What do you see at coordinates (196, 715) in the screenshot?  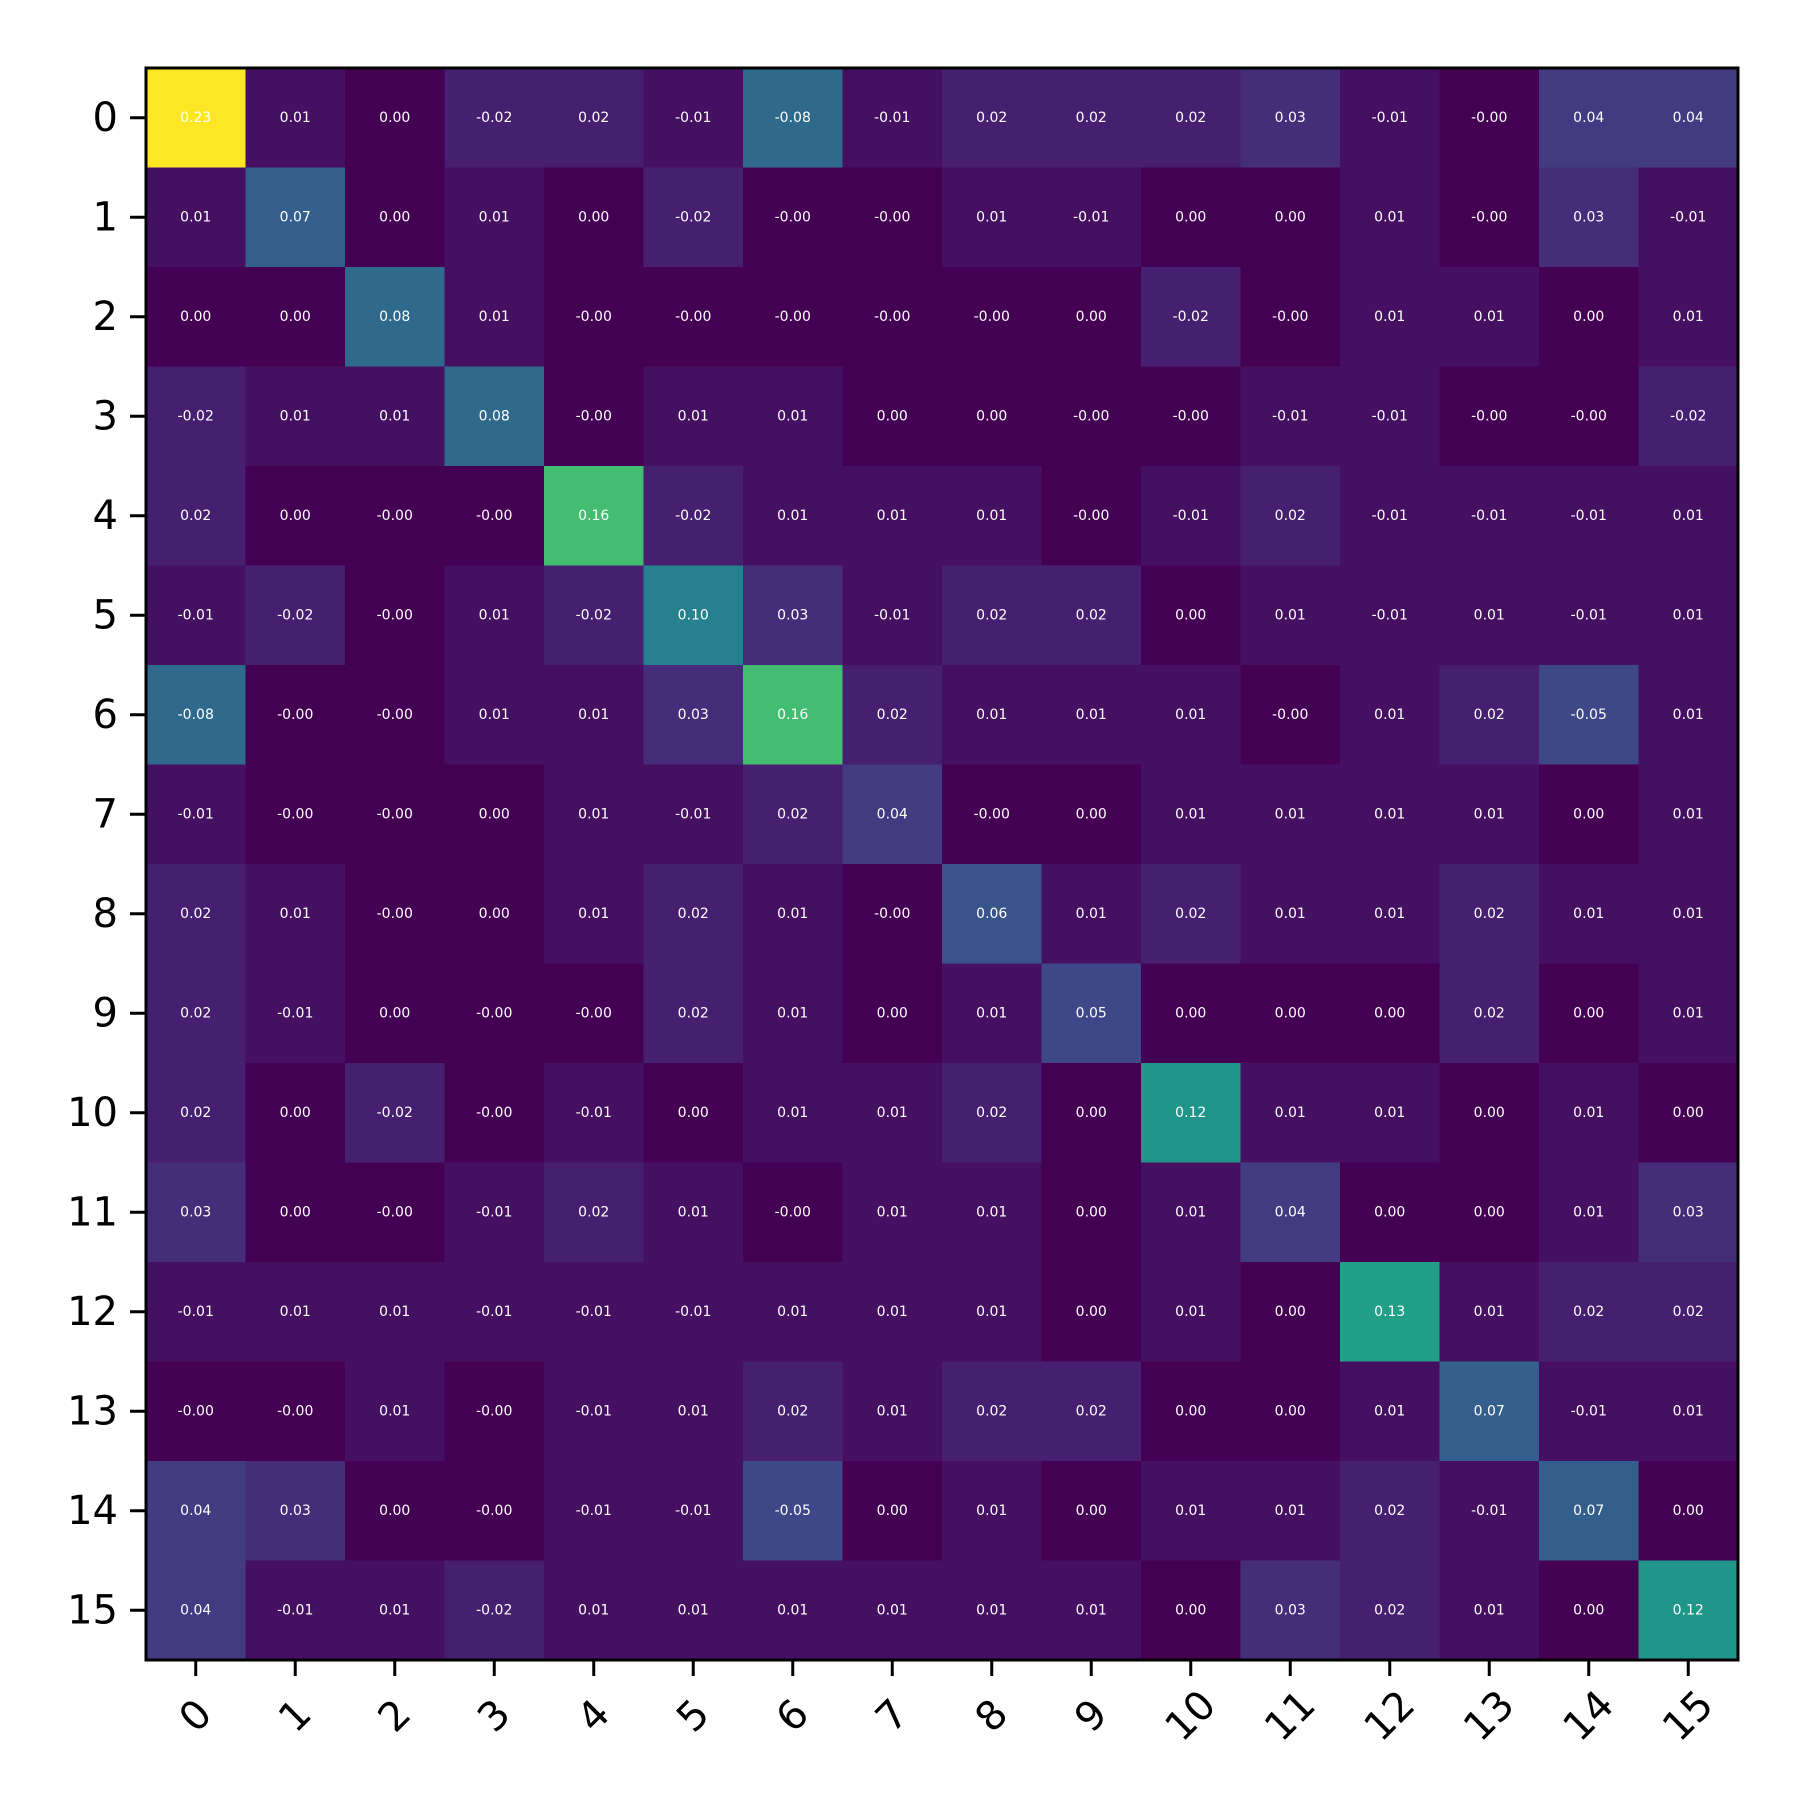 I see `cell-value-label: -0.08` at bounding box center [196, 715].